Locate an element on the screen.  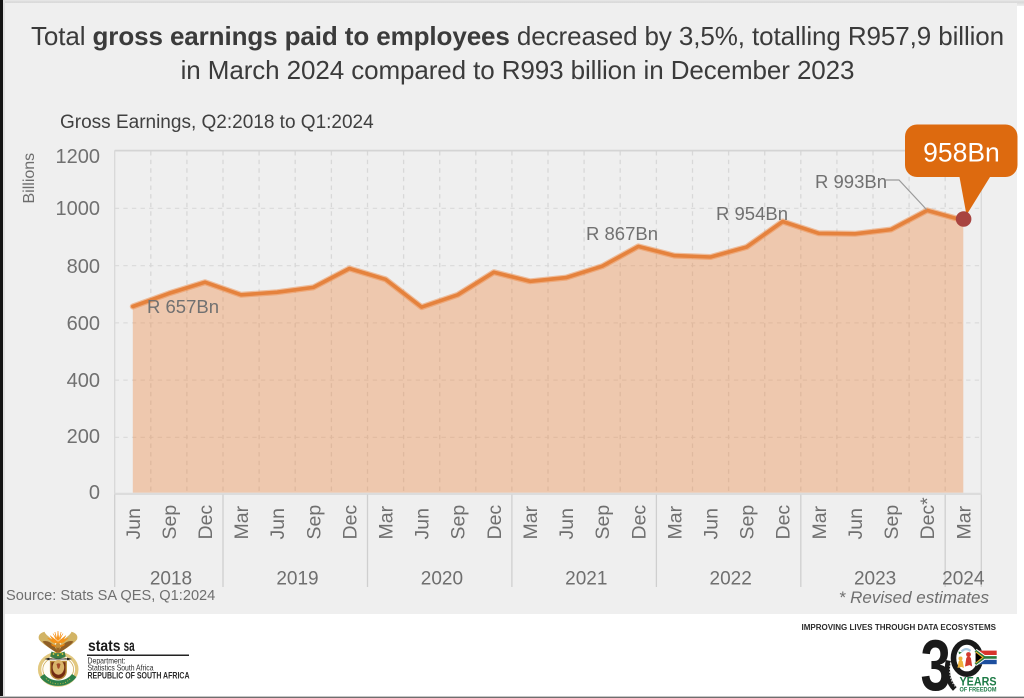
svg-text: 1200 is located at coordinates (78, 157).